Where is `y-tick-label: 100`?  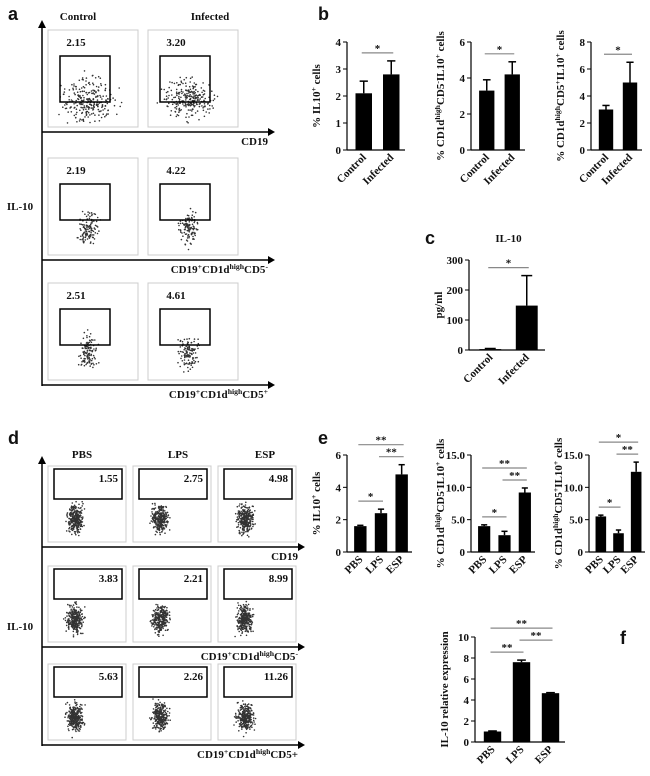 y-tick-label: 100 is located at coordinates (455, 321).